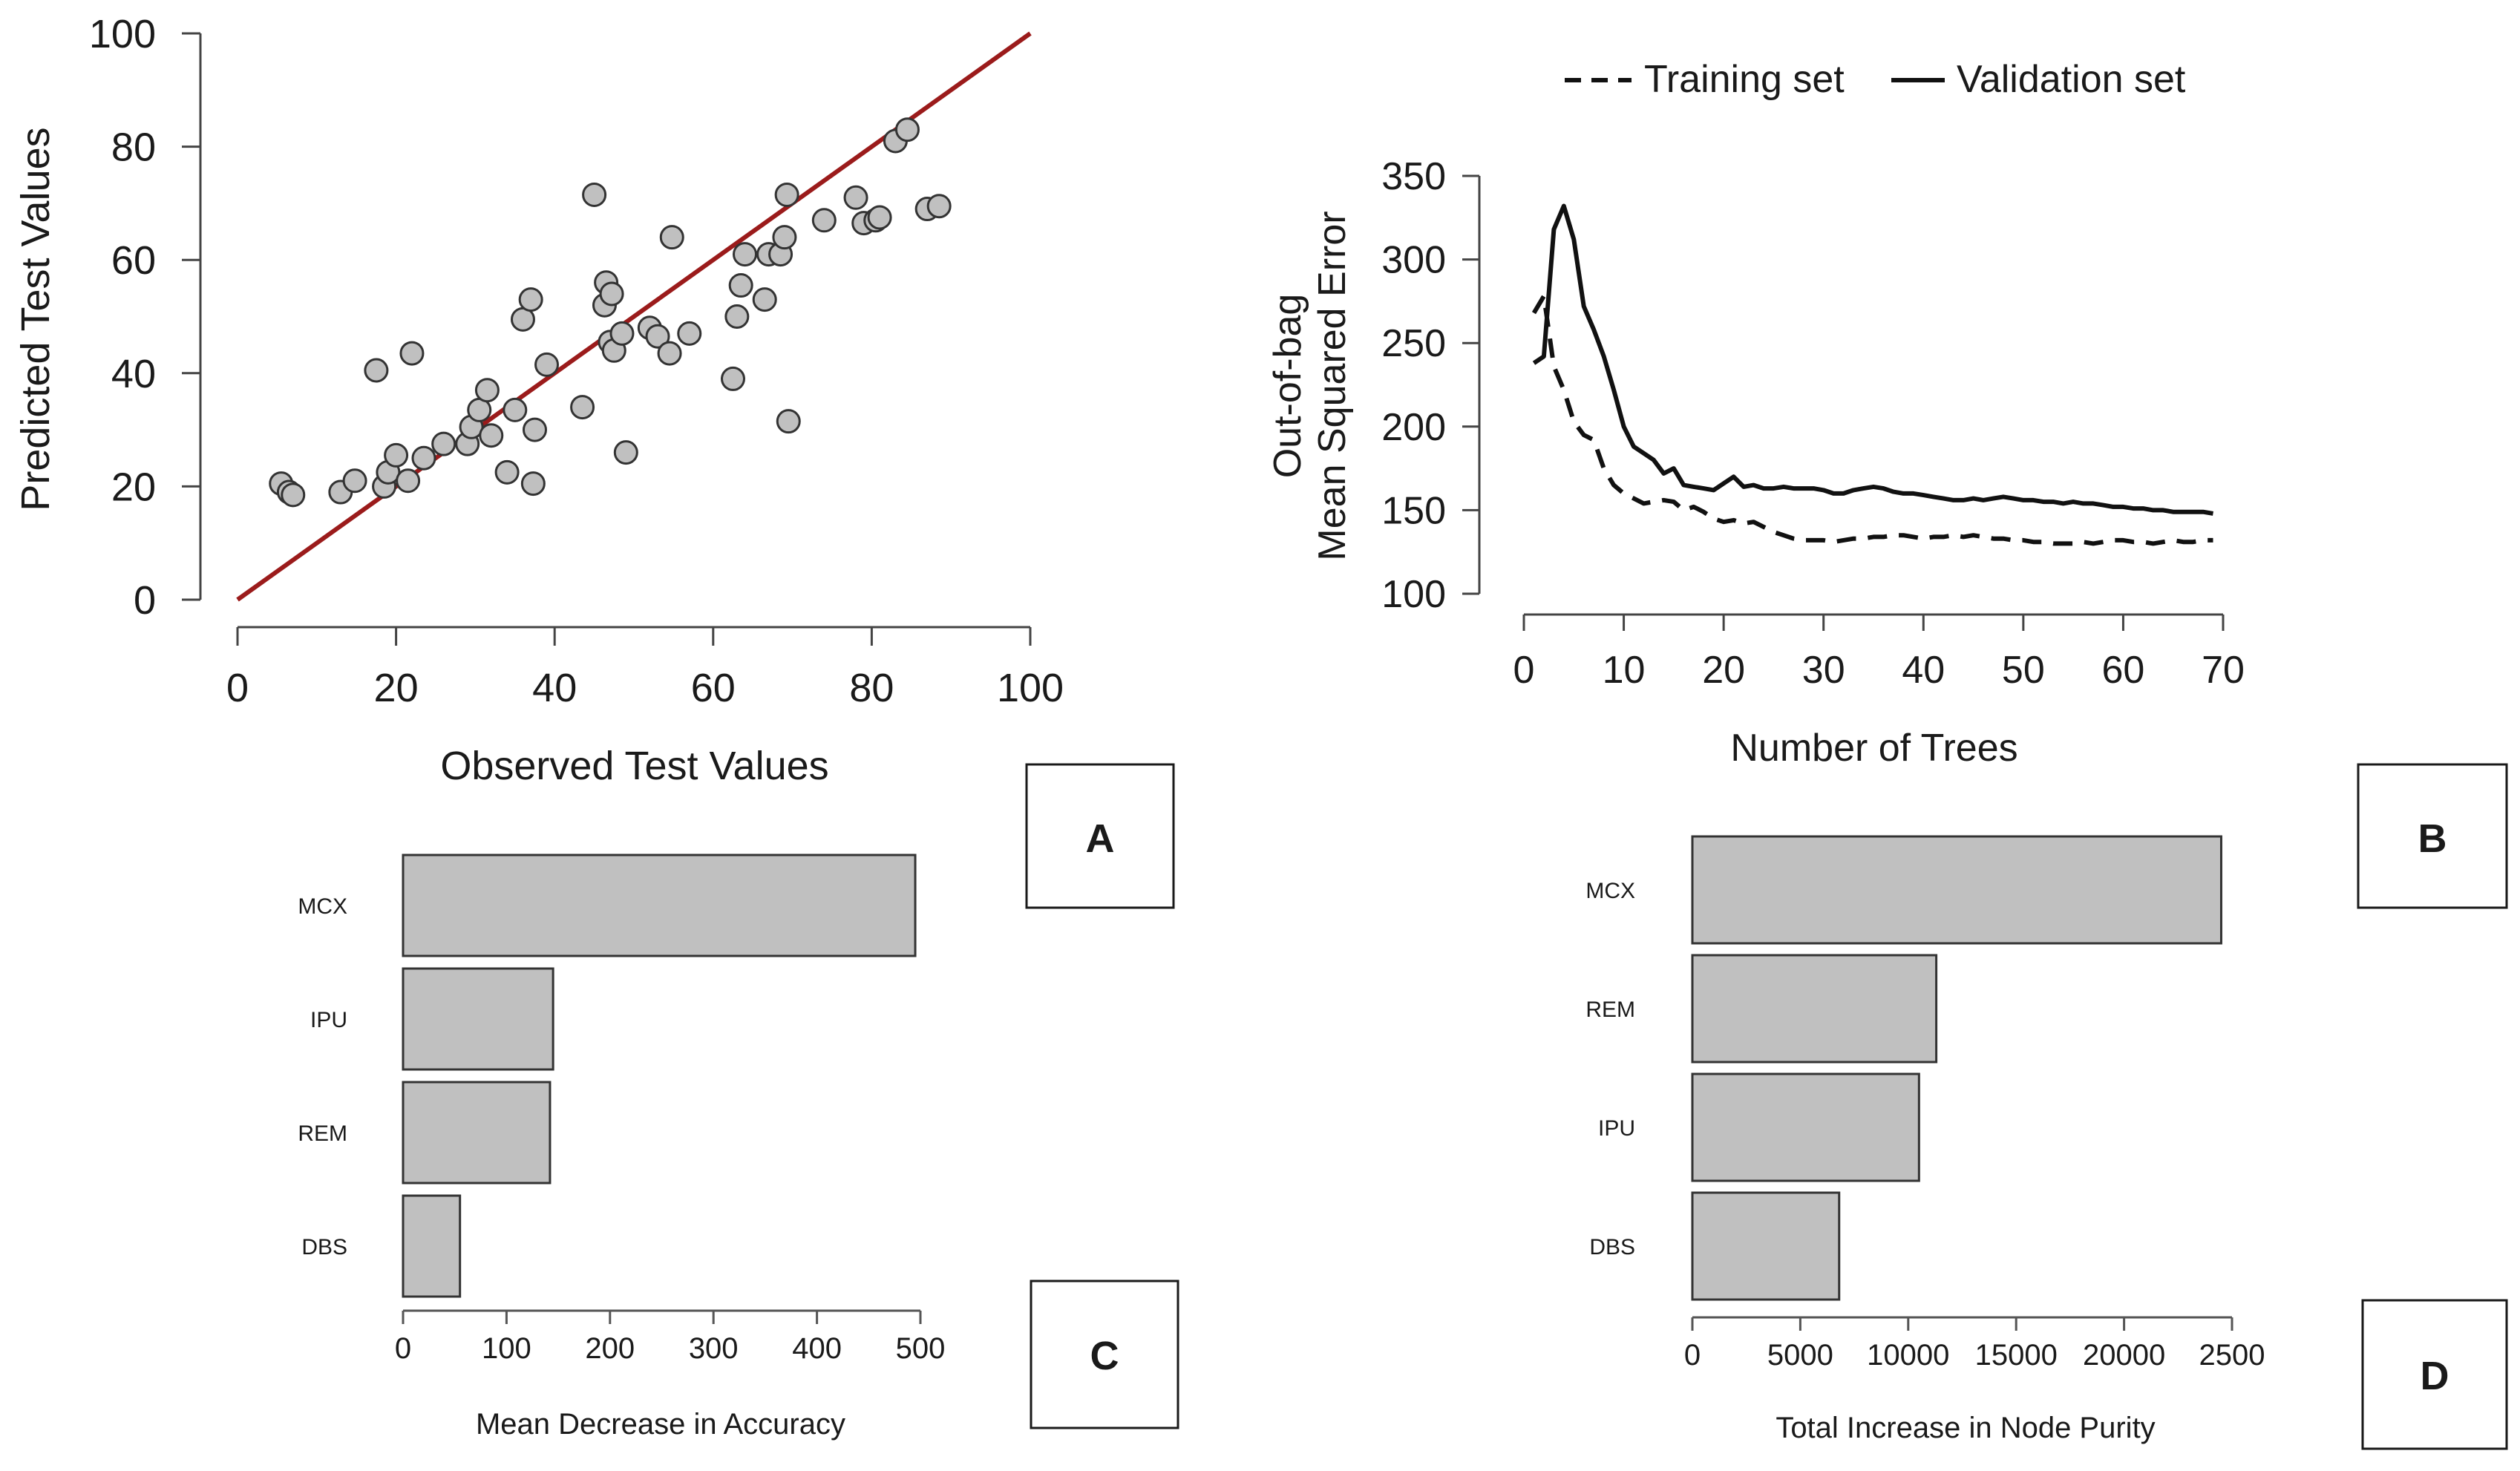 This screenshot has width=2520, height=1471. I want to click on legend: Training set Validation set, so click(1875, 79).